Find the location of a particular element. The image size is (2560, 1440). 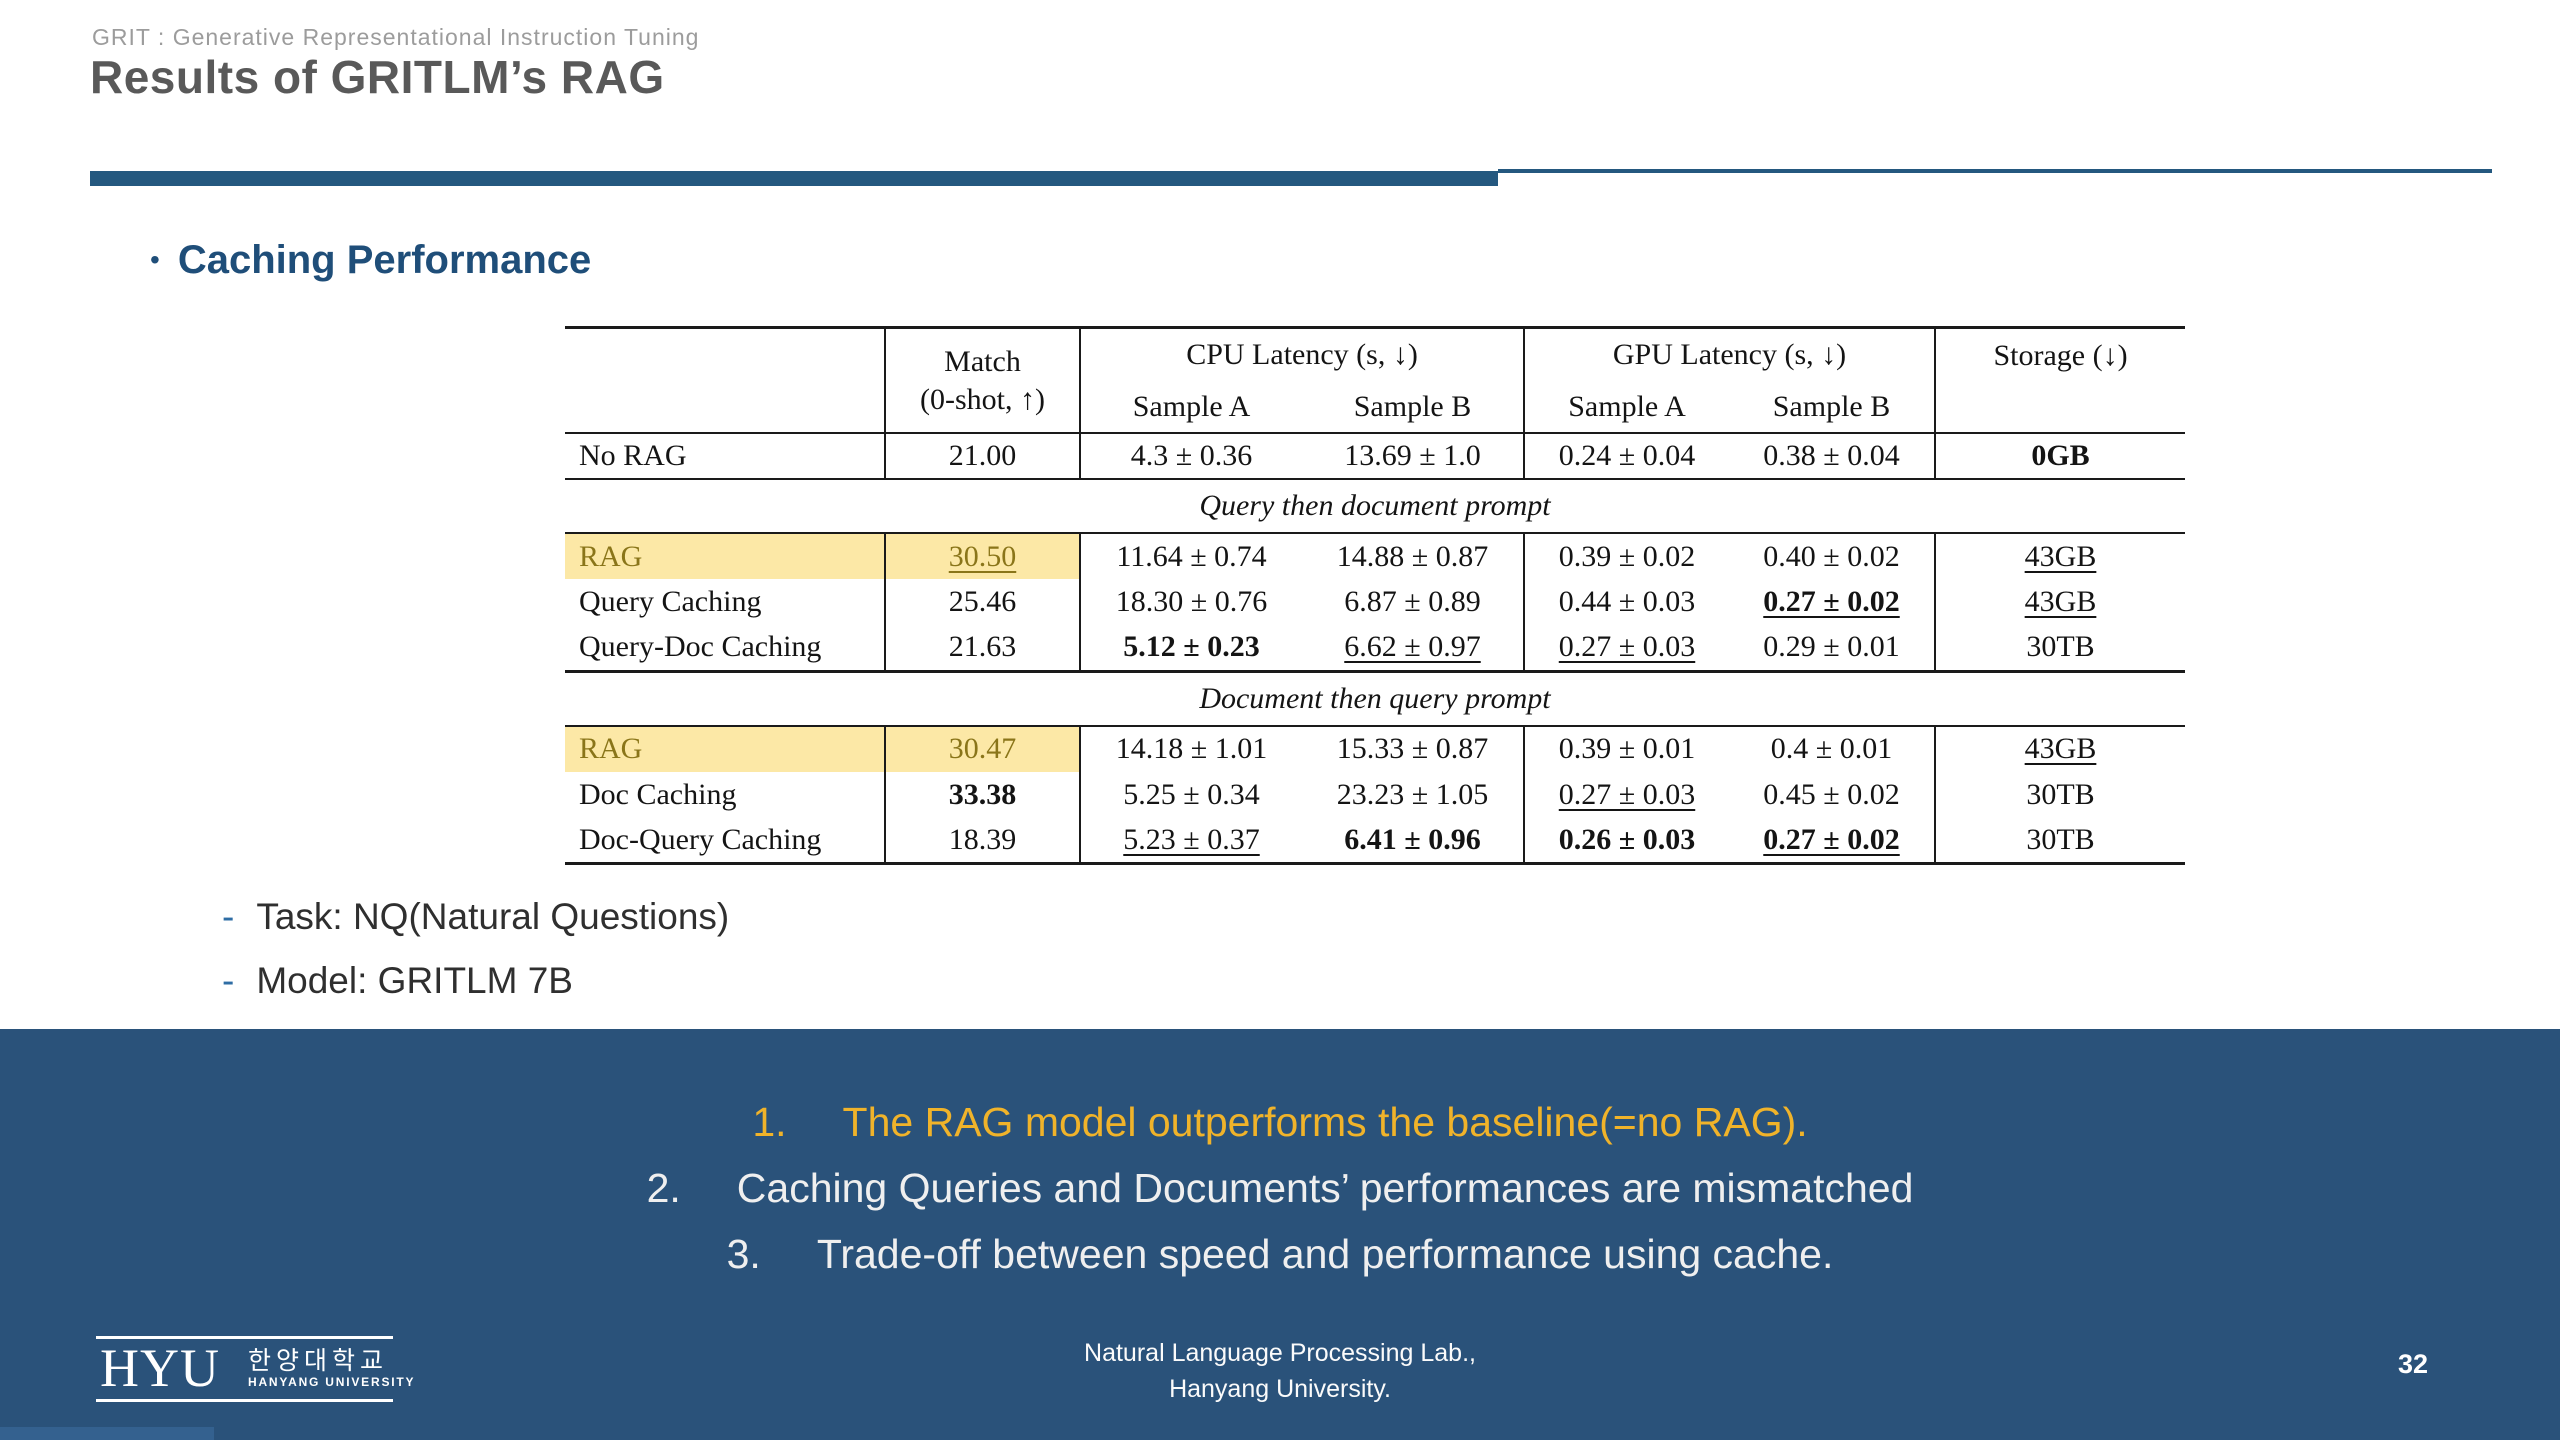

note-number: 3. is located at coordinates (743, 1254).